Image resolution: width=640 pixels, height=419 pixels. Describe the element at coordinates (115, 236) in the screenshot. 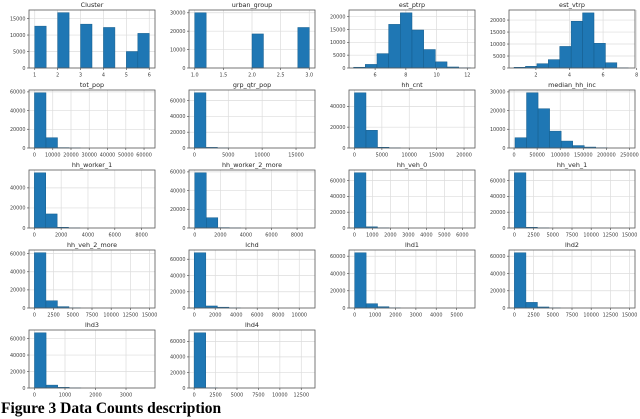

I see `x-tick-label: 6000` at that location.